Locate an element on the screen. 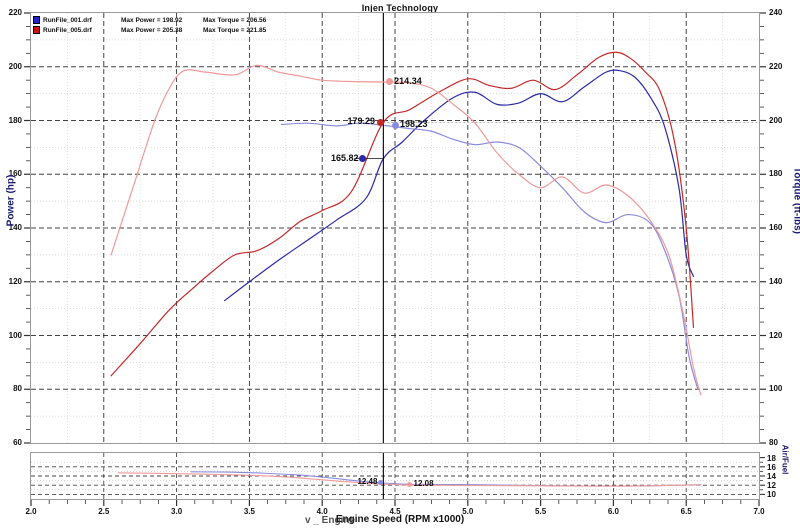 This screenshot has width=800, height=530. x-axis-title: Engine Speed (RPM x1000) is located at coordinates (400, 519).